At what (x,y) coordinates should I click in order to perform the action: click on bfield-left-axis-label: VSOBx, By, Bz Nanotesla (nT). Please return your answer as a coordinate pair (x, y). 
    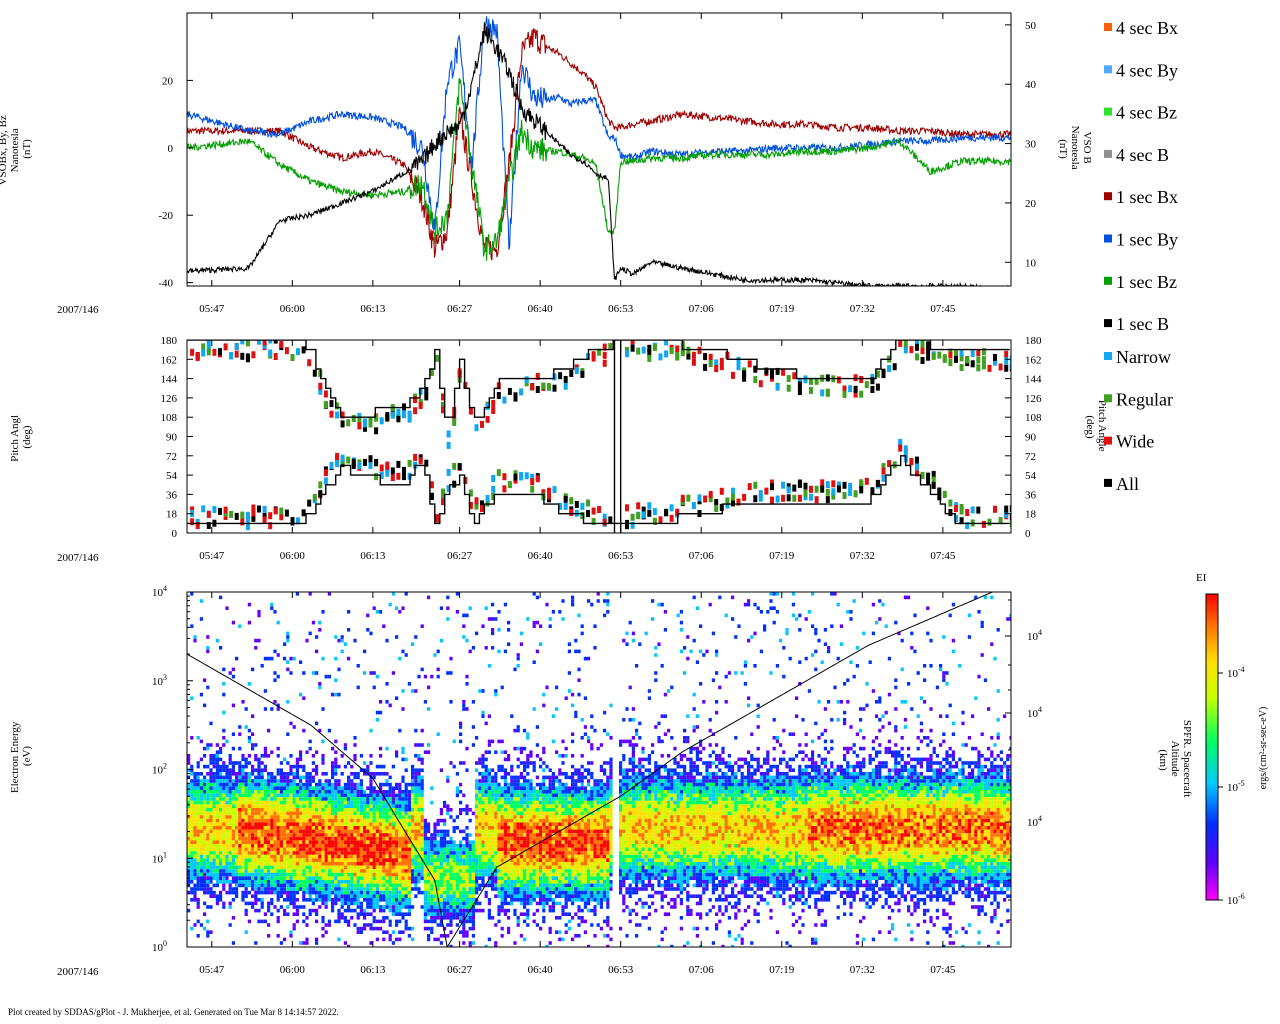
    Looking at the image, I should click on (16, 149).